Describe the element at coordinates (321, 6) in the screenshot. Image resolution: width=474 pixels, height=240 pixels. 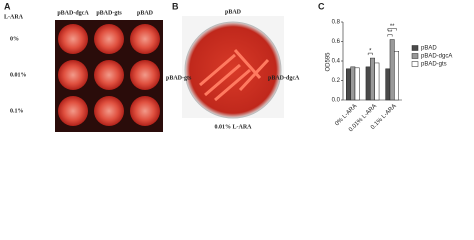
I see `panel-label: C` at that location.